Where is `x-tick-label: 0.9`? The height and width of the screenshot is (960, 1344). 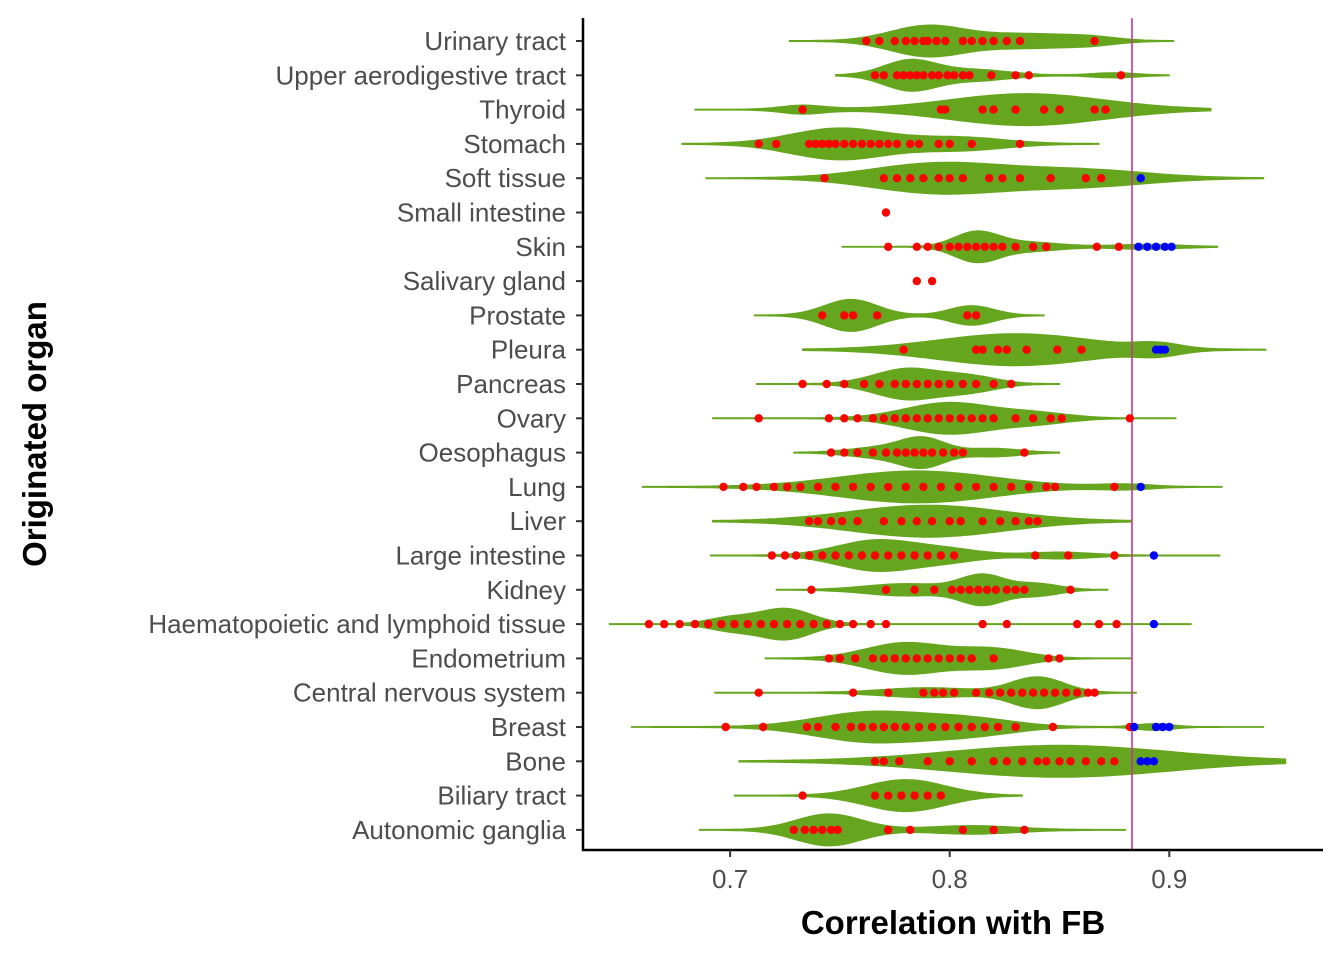 x-tick-label: 0.9 is located at coordinates (1169, 879).